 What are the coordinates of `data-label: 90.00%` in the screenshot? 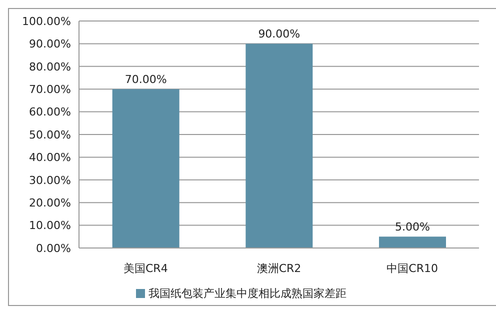 It's located at (279, 34).